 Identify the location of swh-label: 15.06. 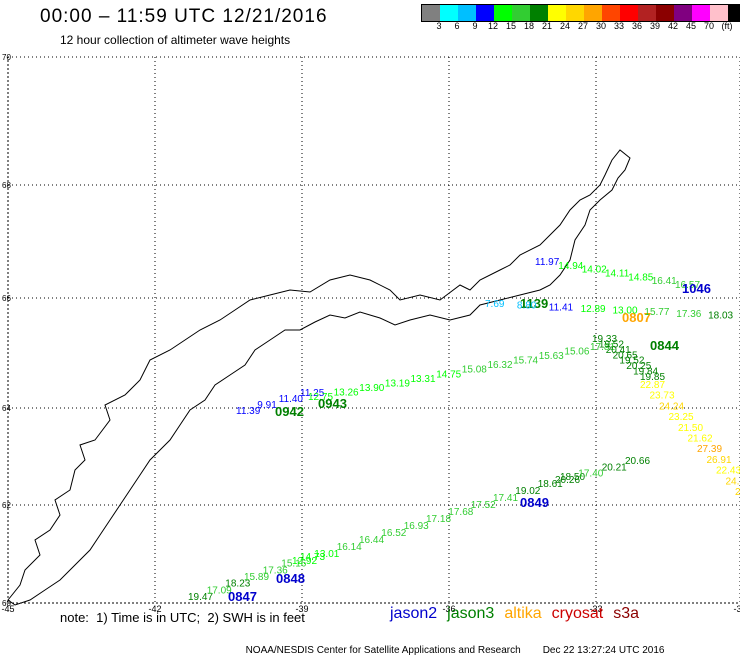
(576, 352).